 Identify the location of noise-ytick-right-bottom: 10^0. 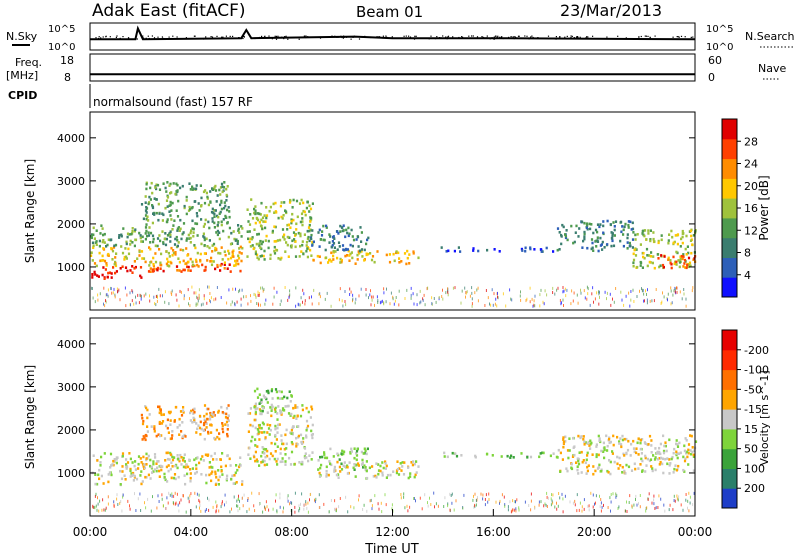
(719, 47).